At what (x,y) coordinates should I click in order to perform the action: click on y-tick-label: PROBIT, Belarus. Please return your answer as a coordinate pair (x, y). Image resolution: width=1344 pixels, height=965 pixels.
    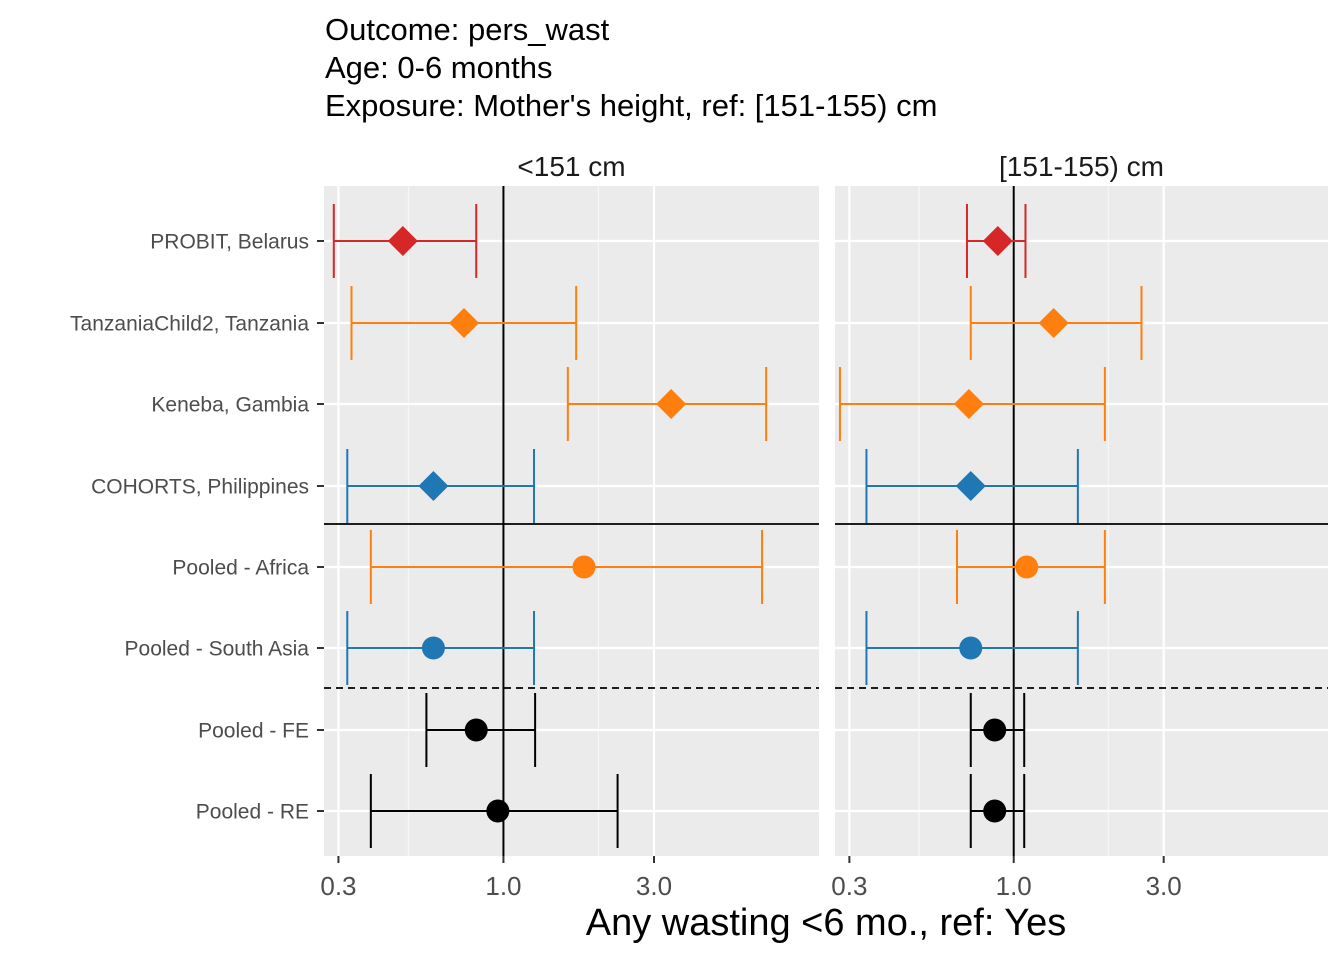
    Looking at the image, I should click on (229, 242).